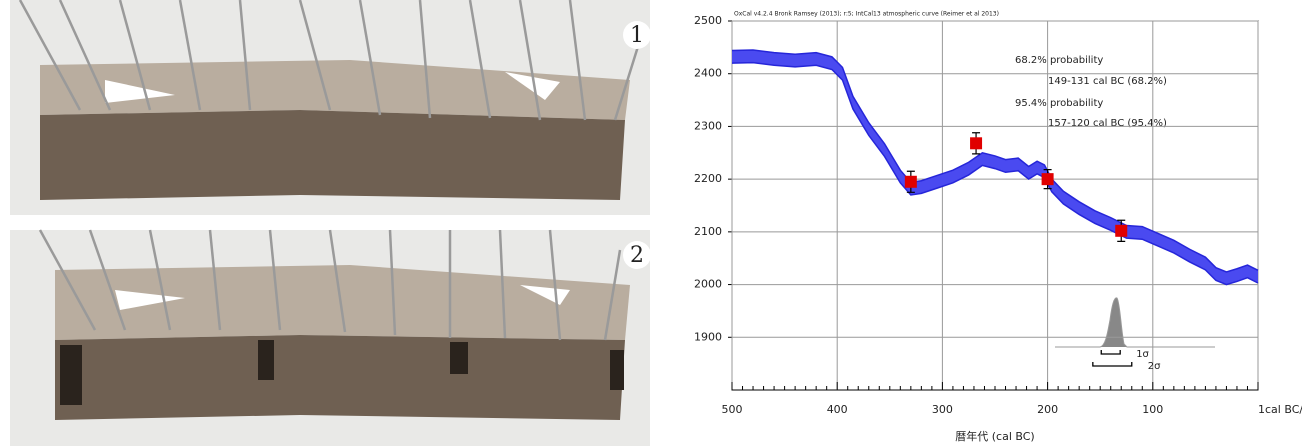 This screenshot has height=446, width=1302. What do you see at coordinates (708, 231) in the screenshot?
I see `y-tick-label: 2100` at bounding box center [708, 231].